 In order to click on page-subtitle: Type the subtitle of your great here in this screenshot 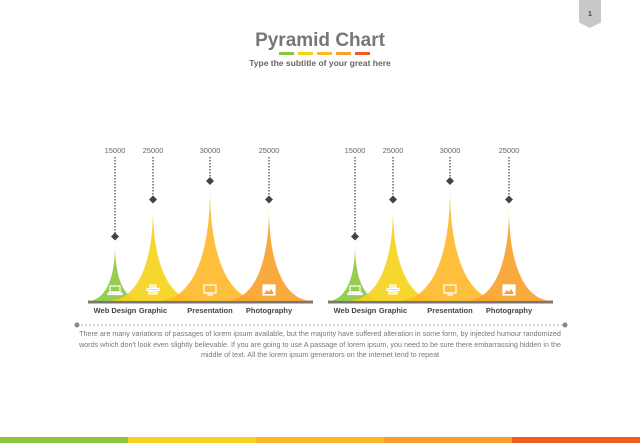, I will do `click(320, 63)`.